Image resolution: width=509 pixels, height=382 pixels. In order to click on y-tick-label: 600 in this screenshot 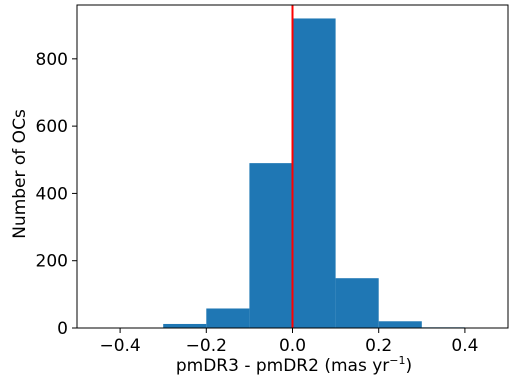, I will do `click(52, 127)`.